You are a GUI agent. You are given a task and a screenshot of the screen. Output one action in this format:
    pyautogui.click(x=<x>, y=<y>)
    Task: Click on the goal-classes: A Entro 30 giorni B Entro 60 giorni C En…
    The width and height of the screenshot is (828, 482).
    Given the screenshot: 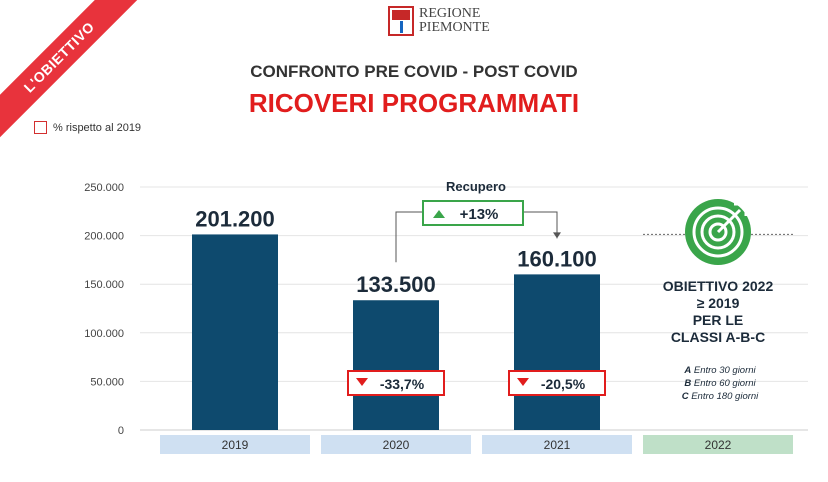 What is the action you would take?
    pyautogui.click(x=720, y=383)
    